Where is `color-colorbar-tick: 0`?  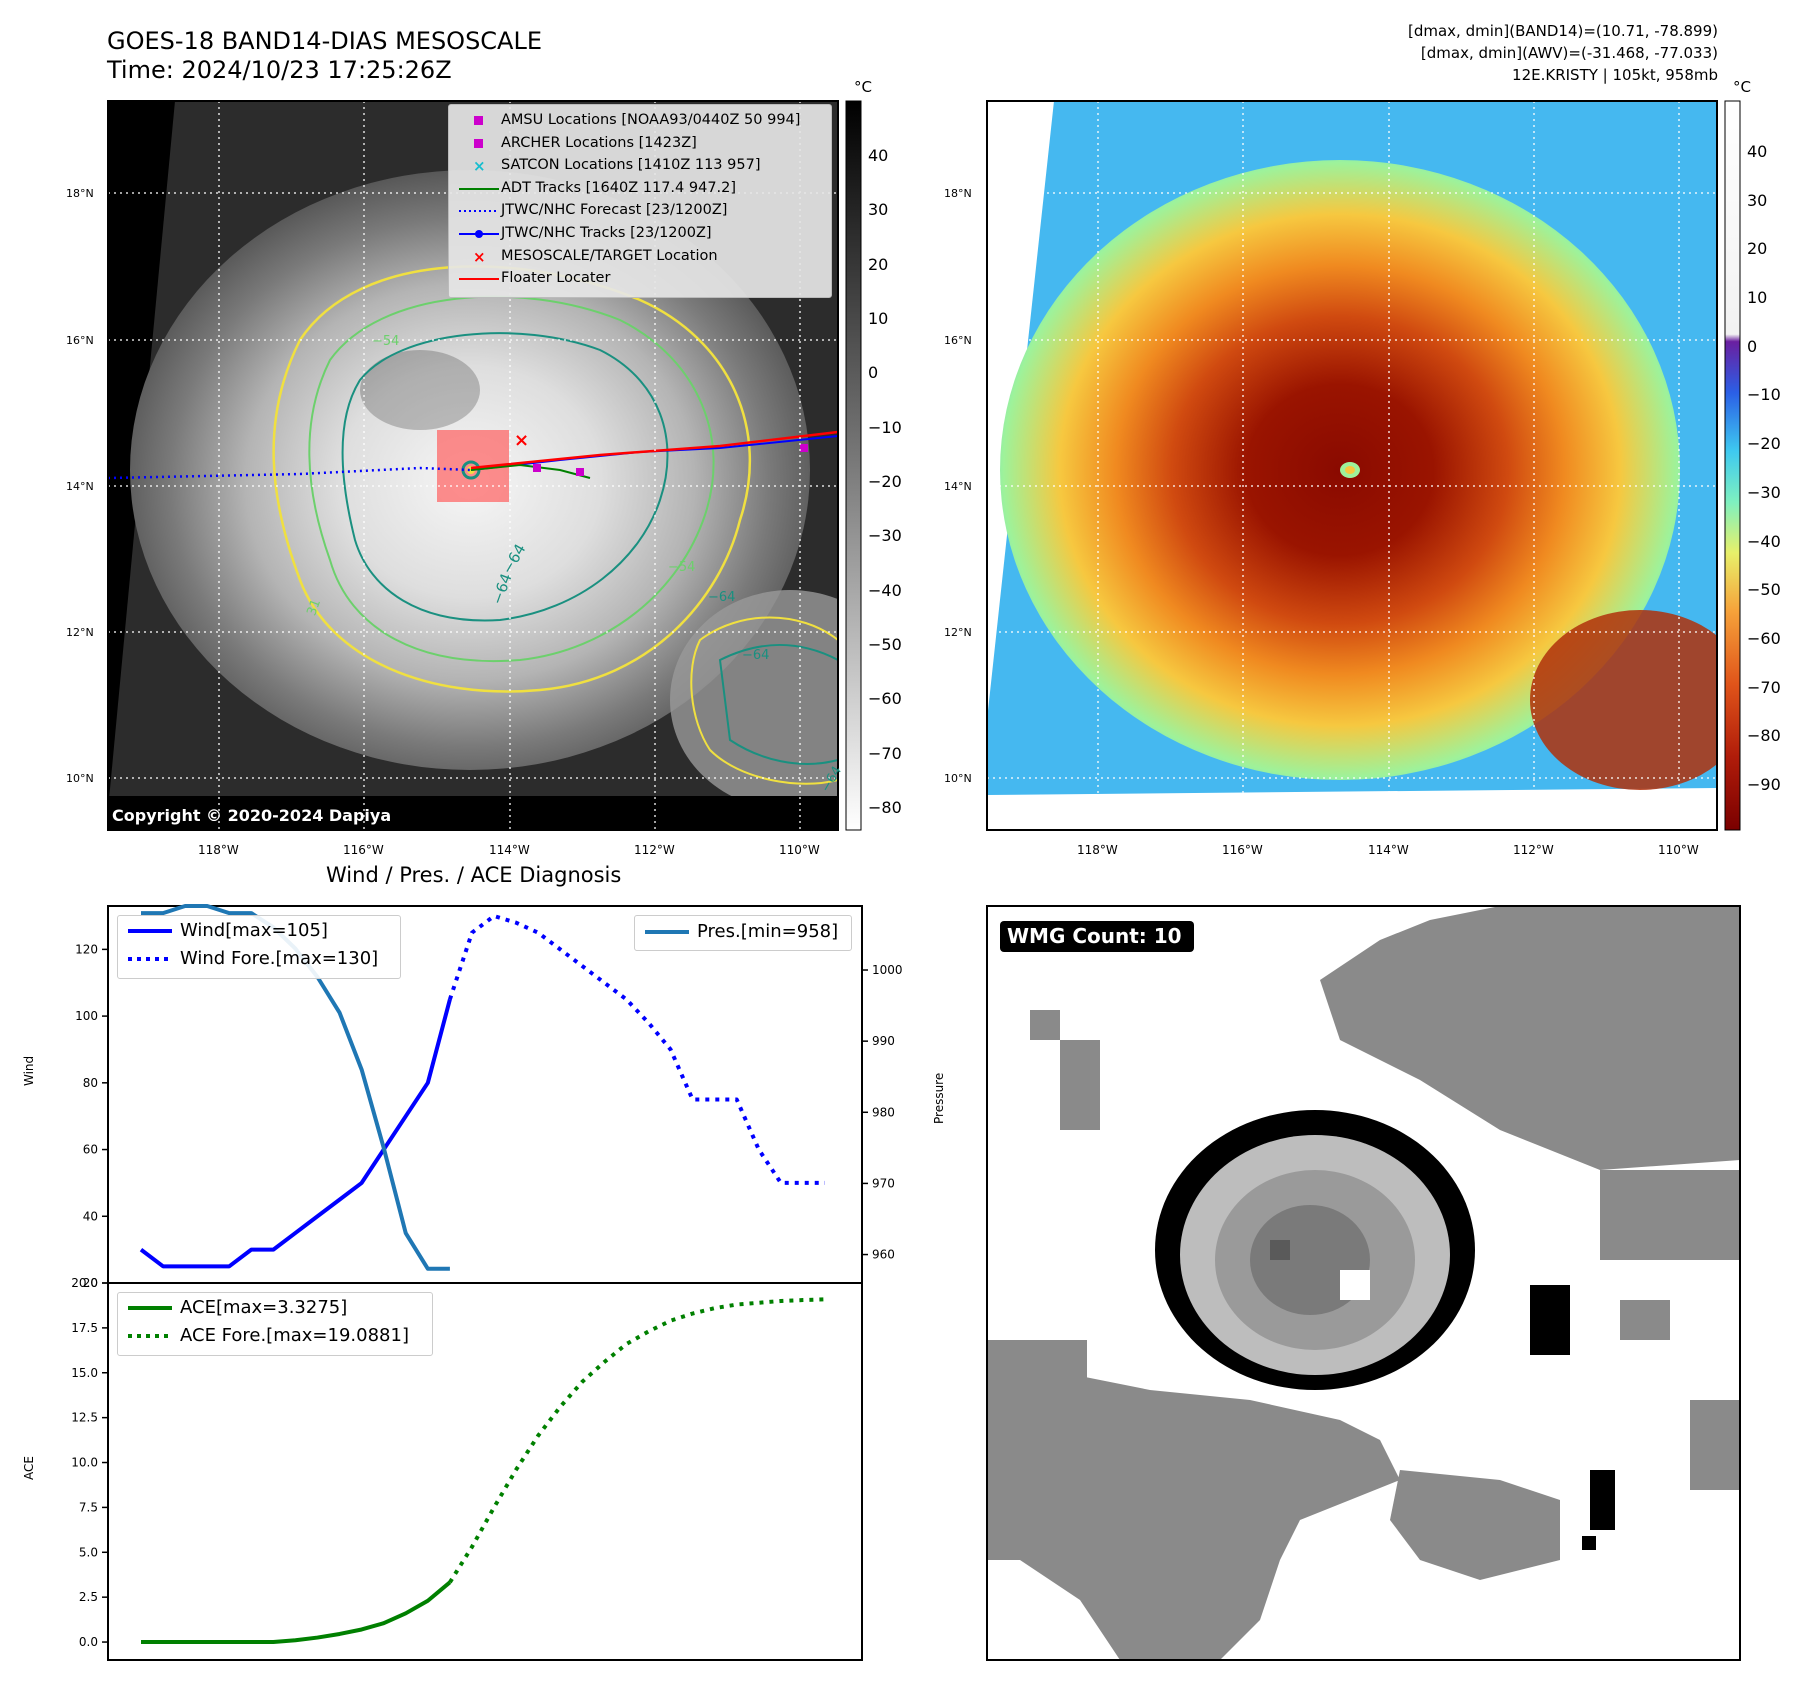 color-colorbar-tick: 0 is located at coordinates (1752, 346).